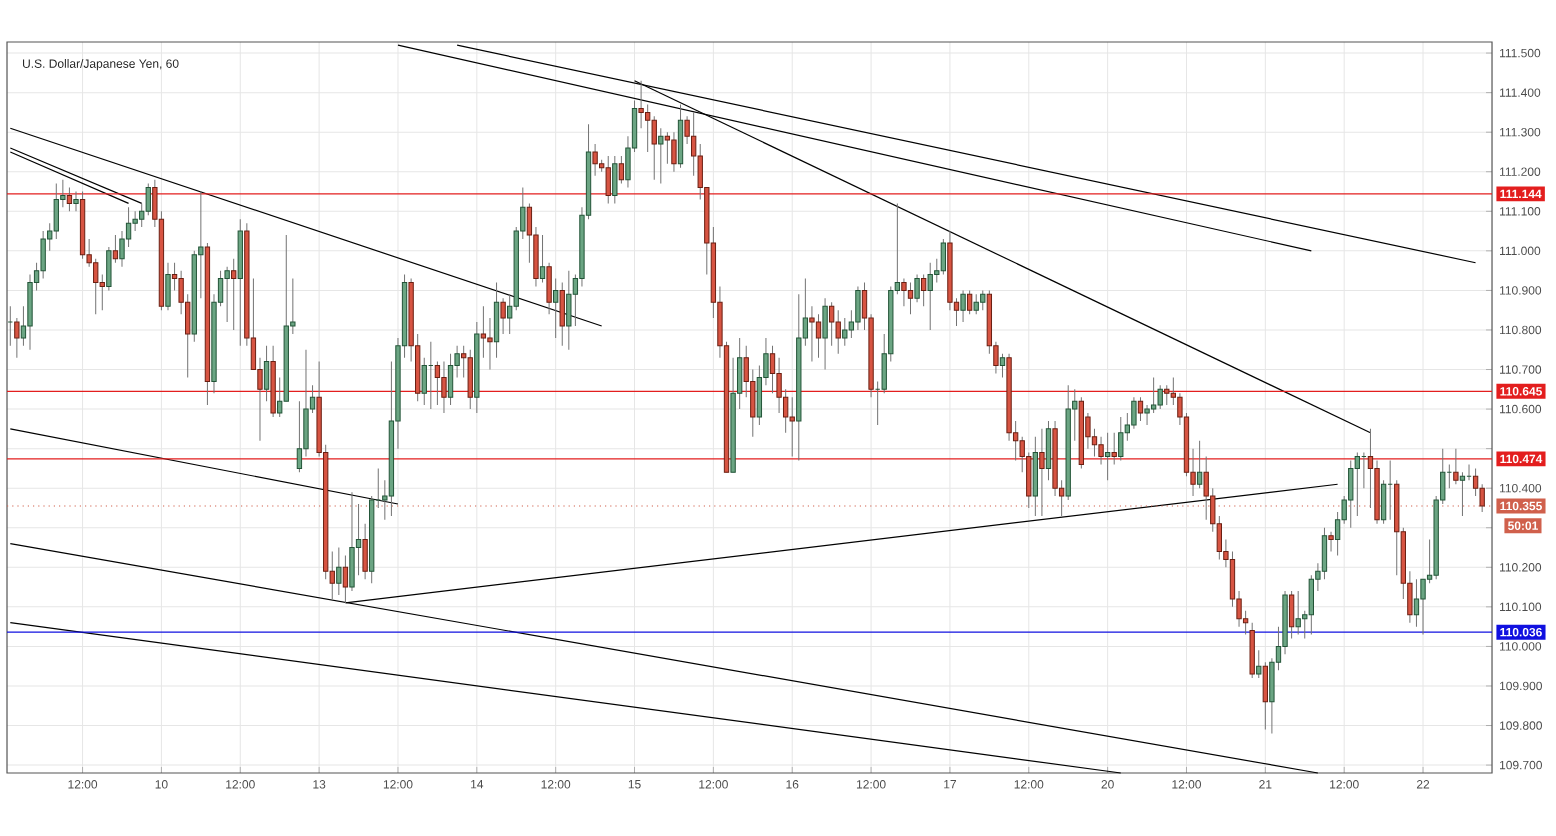 The width and height of the screenshot is (1556, 836). Describe the element at coordinates (1521, 290) in the screenshot. I see `y-tick-label: 110.900` at that location.